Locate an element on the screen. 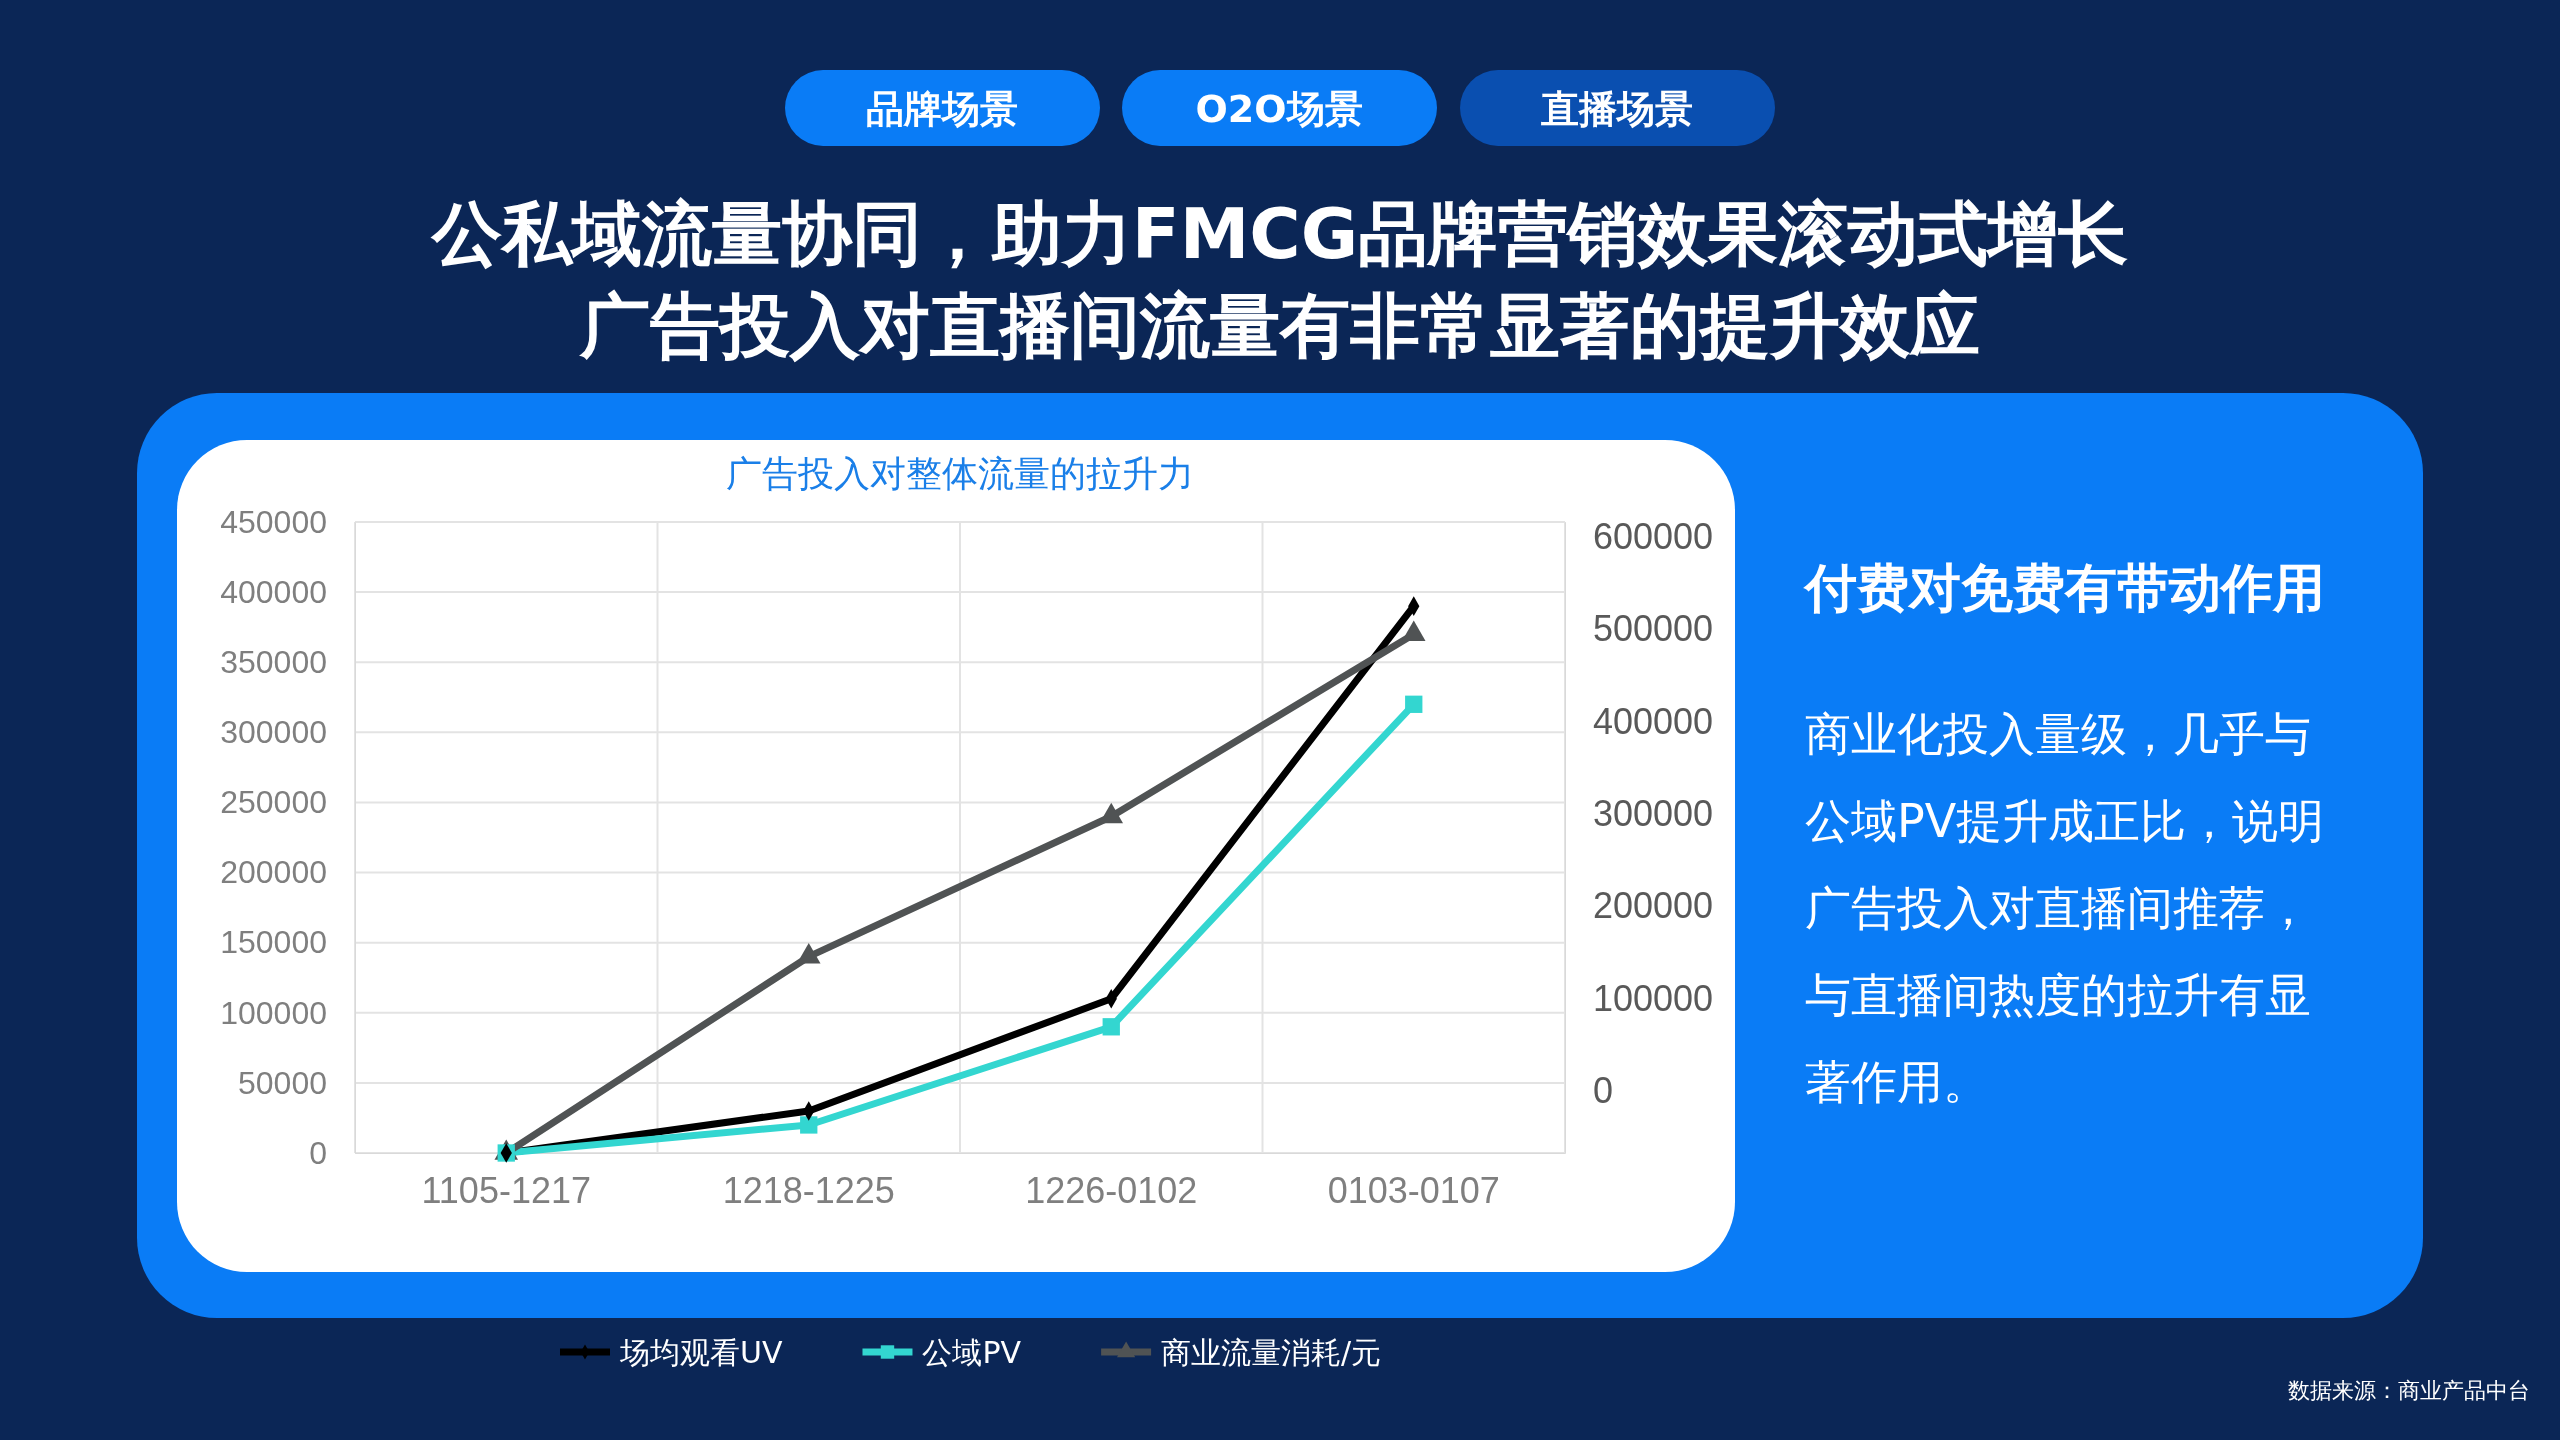  text: 广告投入对直播间推荐， is located at coordinates (2058, 908).